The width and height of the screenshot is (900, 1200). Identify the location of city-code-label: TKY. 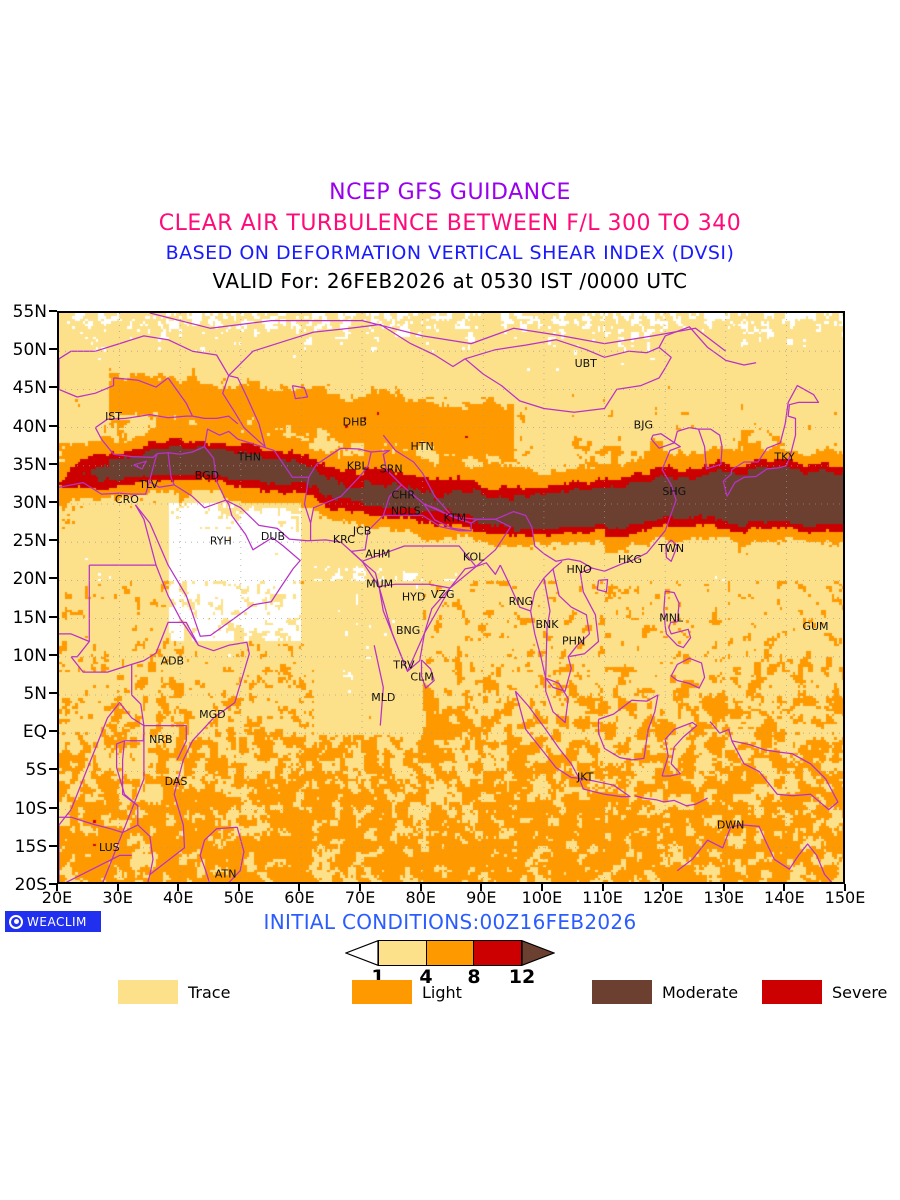
(784, 456).